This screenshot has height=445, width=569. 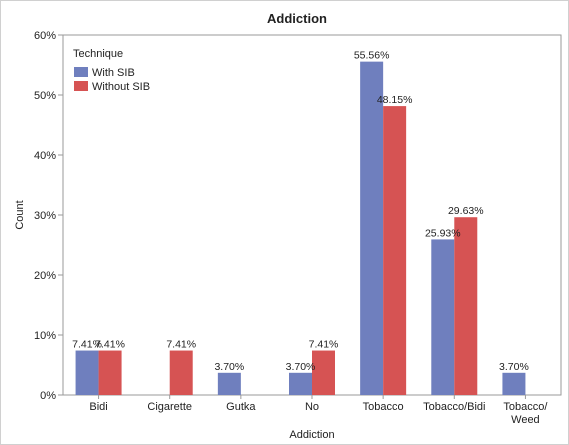 I want to click on x-tick-label: No, so click(x=312, y=407).